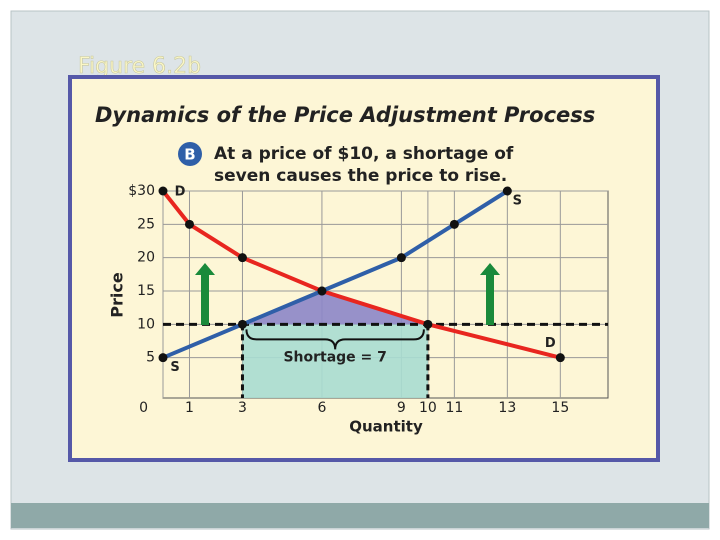 This screenshot has width=720, height=540. I want to click on chart-title: Dynamics of the Price Adjustment Process, so click(345, 115).